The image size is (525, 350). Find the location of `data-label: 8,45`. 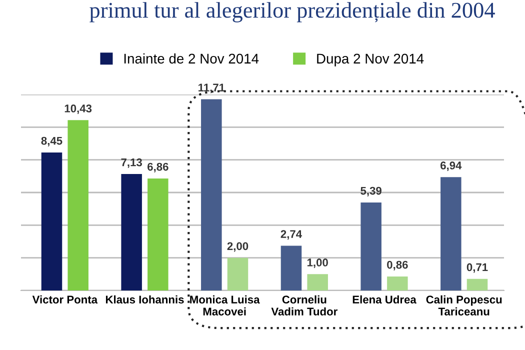

data-label: 8,45 is located at coordinates (51, 141).